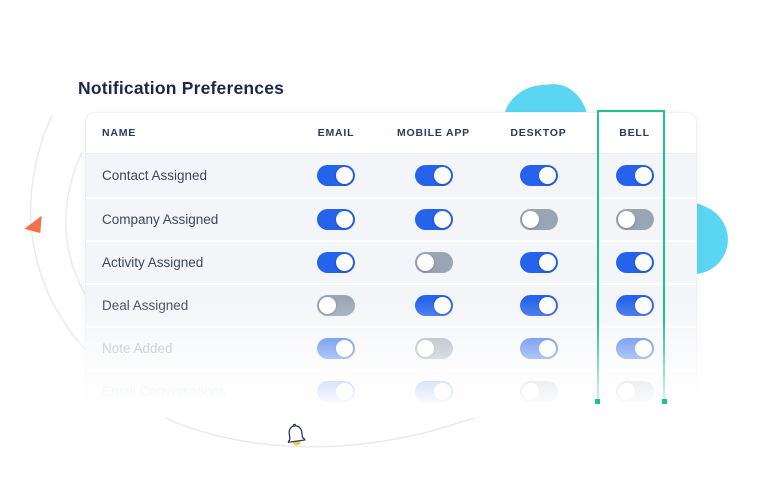 Image resolution: width=770 pixels, height=485 pixels. Describe the element at coordinates (391, 133) in the screenshot. I see `table-header-row: NAME EMAIL MOBILE APP DESKTOP BELL` at that location.